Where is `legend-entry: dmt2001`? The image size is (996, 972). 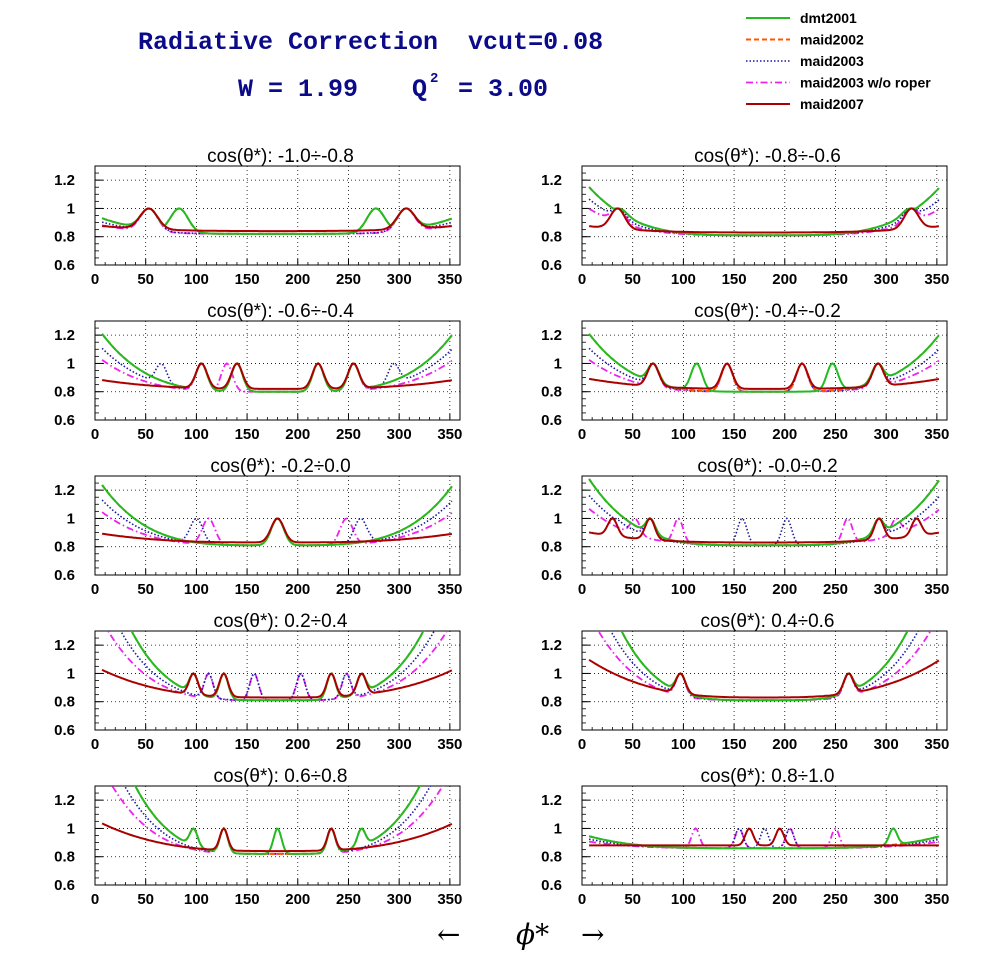
legend-entry: dmt2001 is located at coordinates (801, 18).